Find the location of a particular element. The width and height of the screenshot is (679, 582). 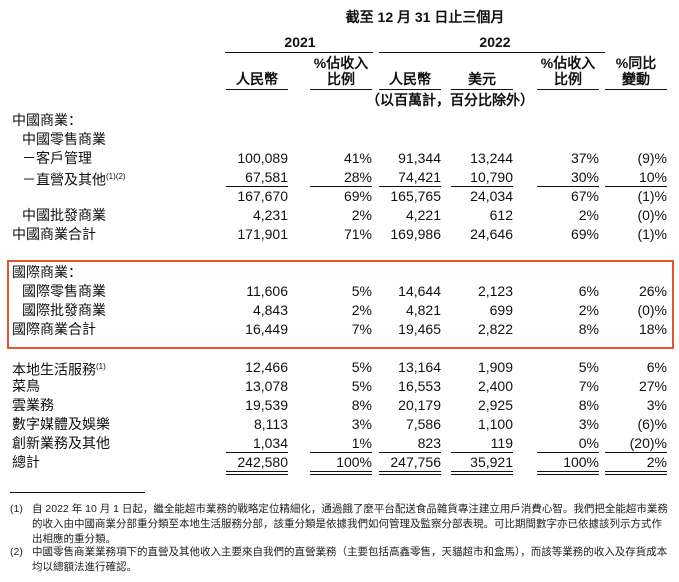

cell: 30% is located at coordinates (584, 177).